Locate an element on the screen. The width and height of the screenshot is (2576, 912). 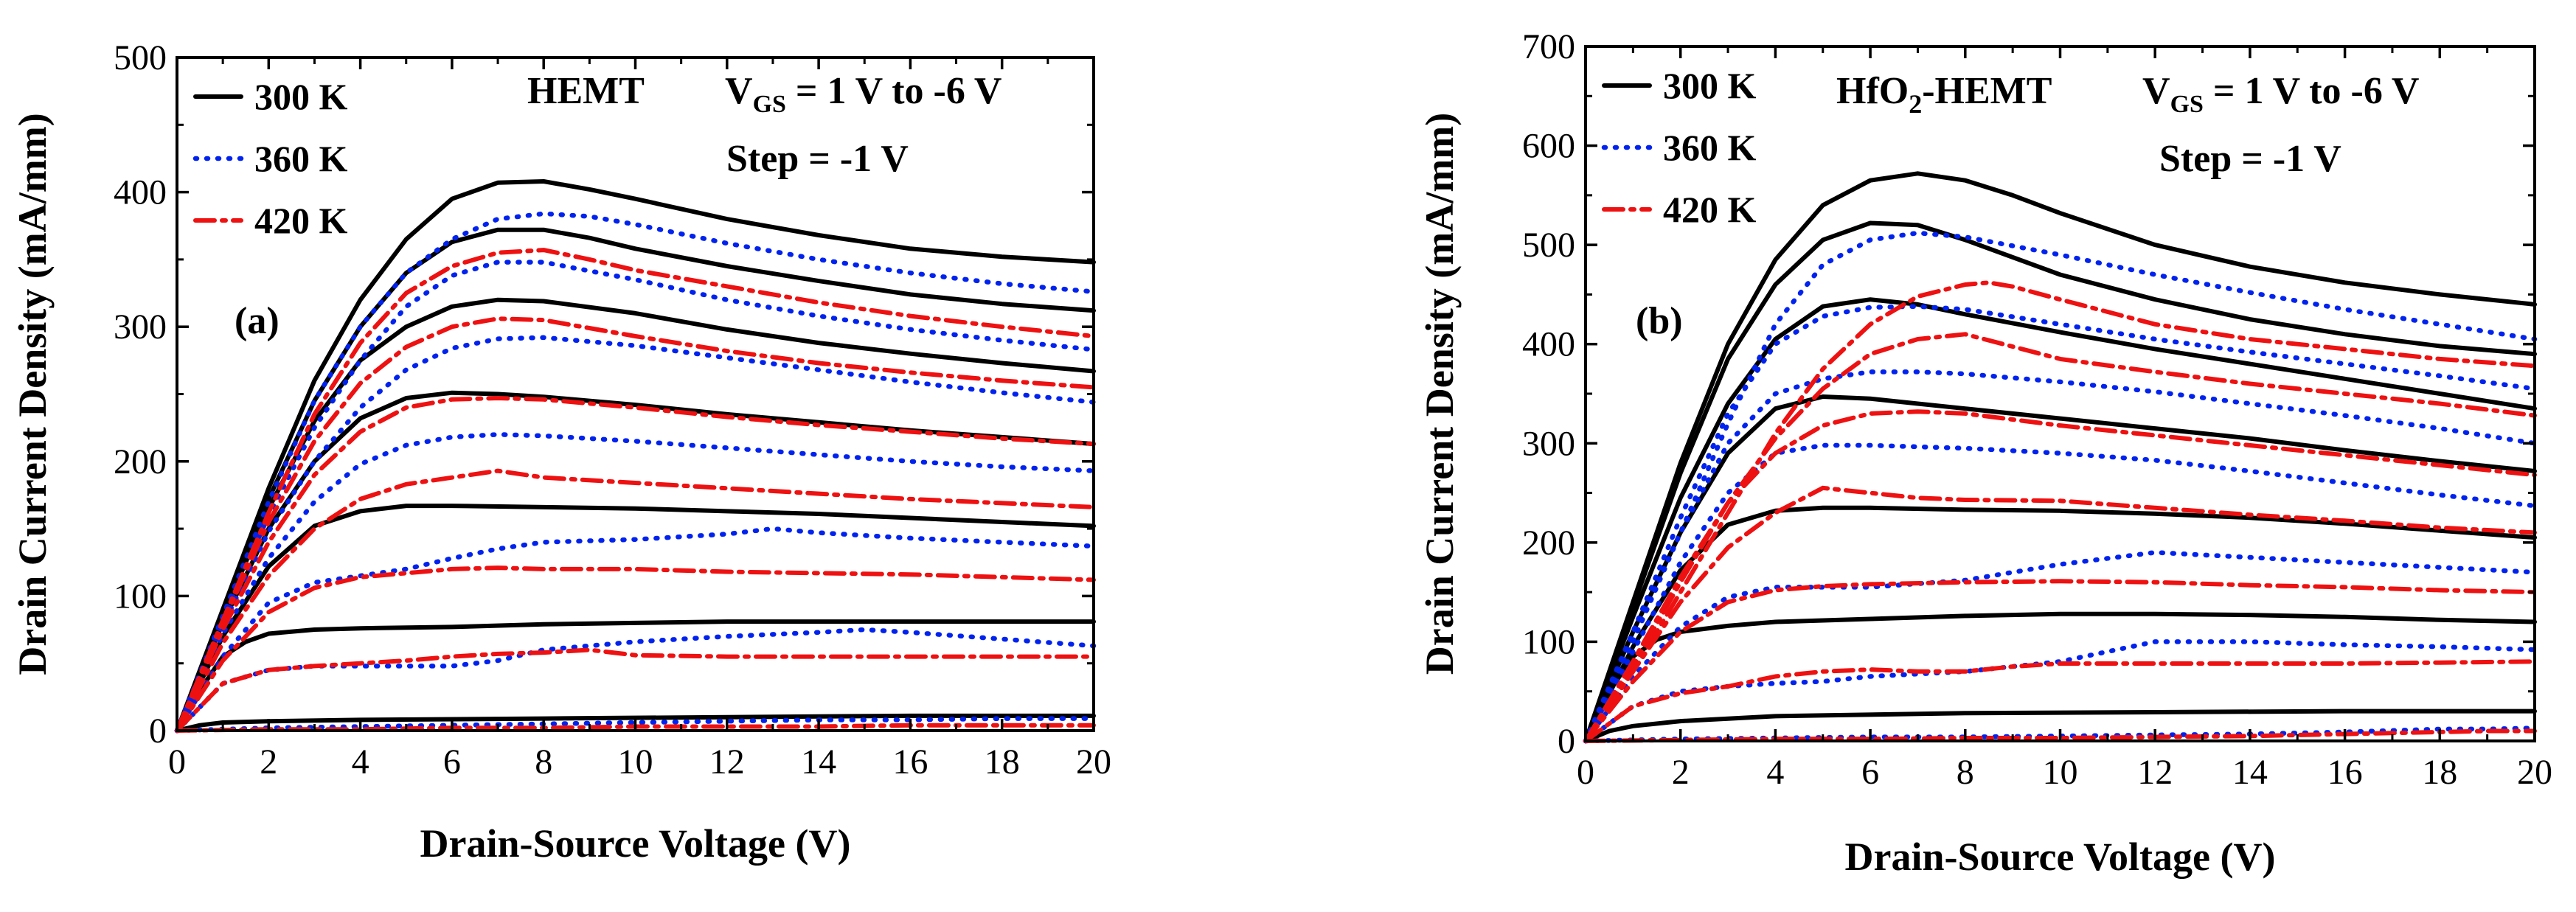
data-curve-300k-vgs6 is located at coordinates (2060, 726).